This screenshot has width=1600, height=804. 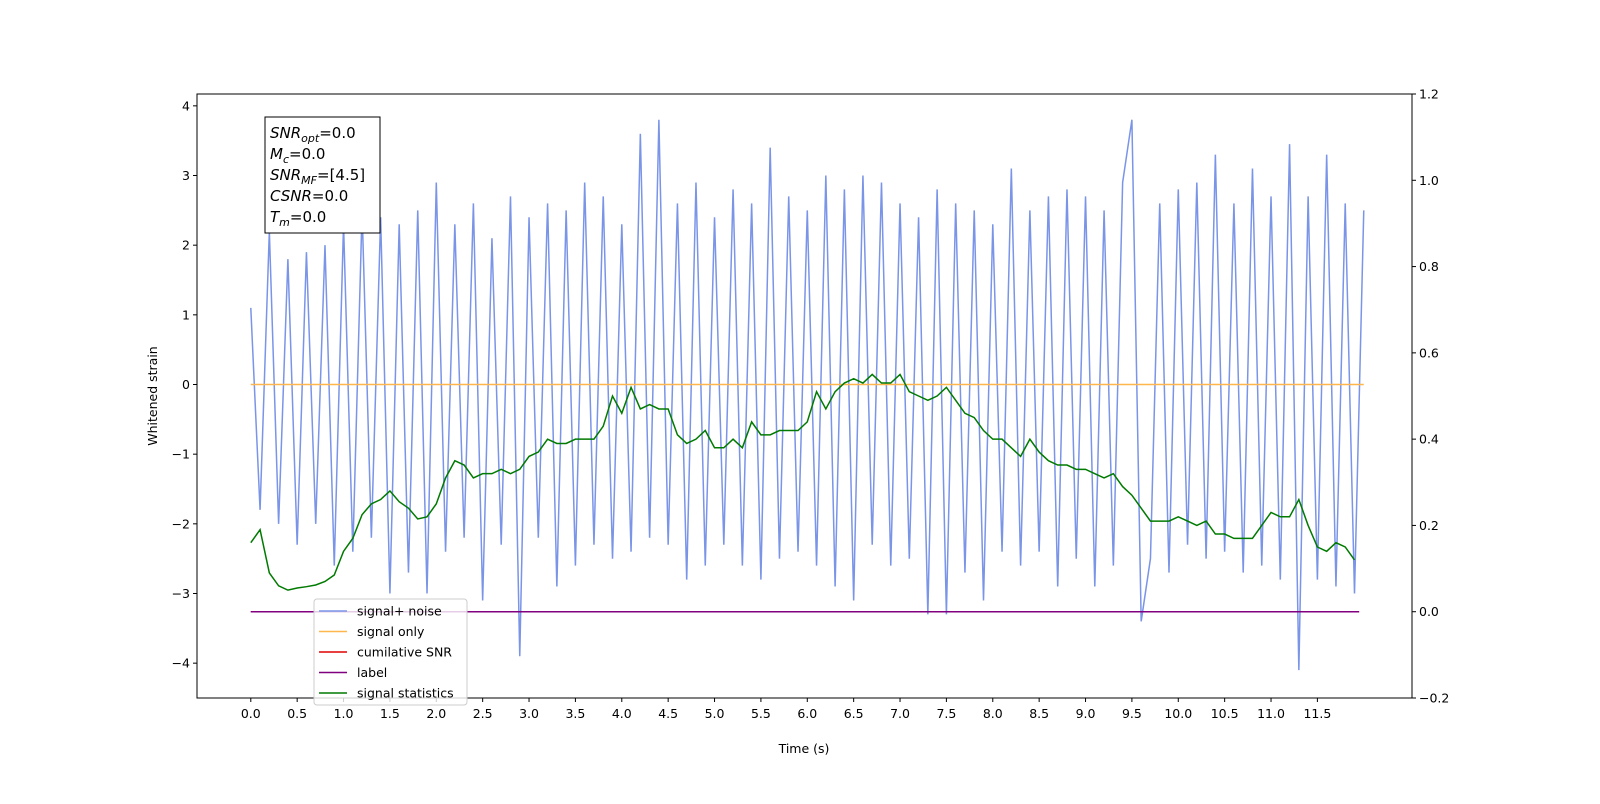 What do you see at coordinates (1225, 713) in the screenshot?
I see `x-tick-label: 10.5` at bounding box center [1225, 713].